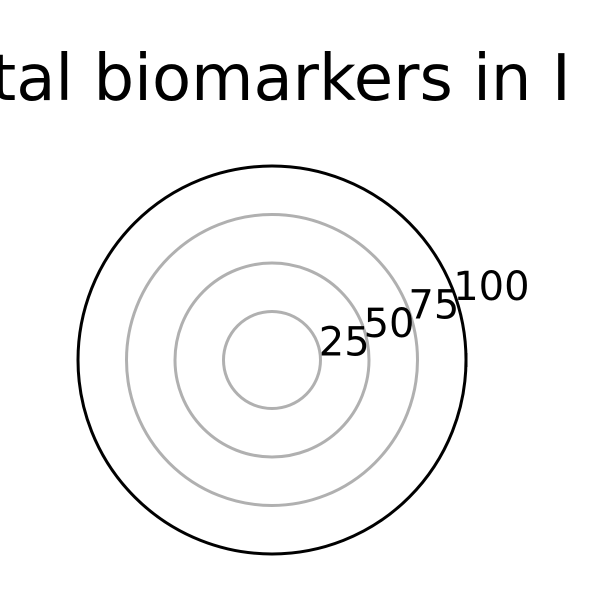 Image resolution: width=600 pixels, height=600 pixels. Describe the element at coordinates (491, 287) in the screenshot. I see `tick-label-100: 100` at that location.